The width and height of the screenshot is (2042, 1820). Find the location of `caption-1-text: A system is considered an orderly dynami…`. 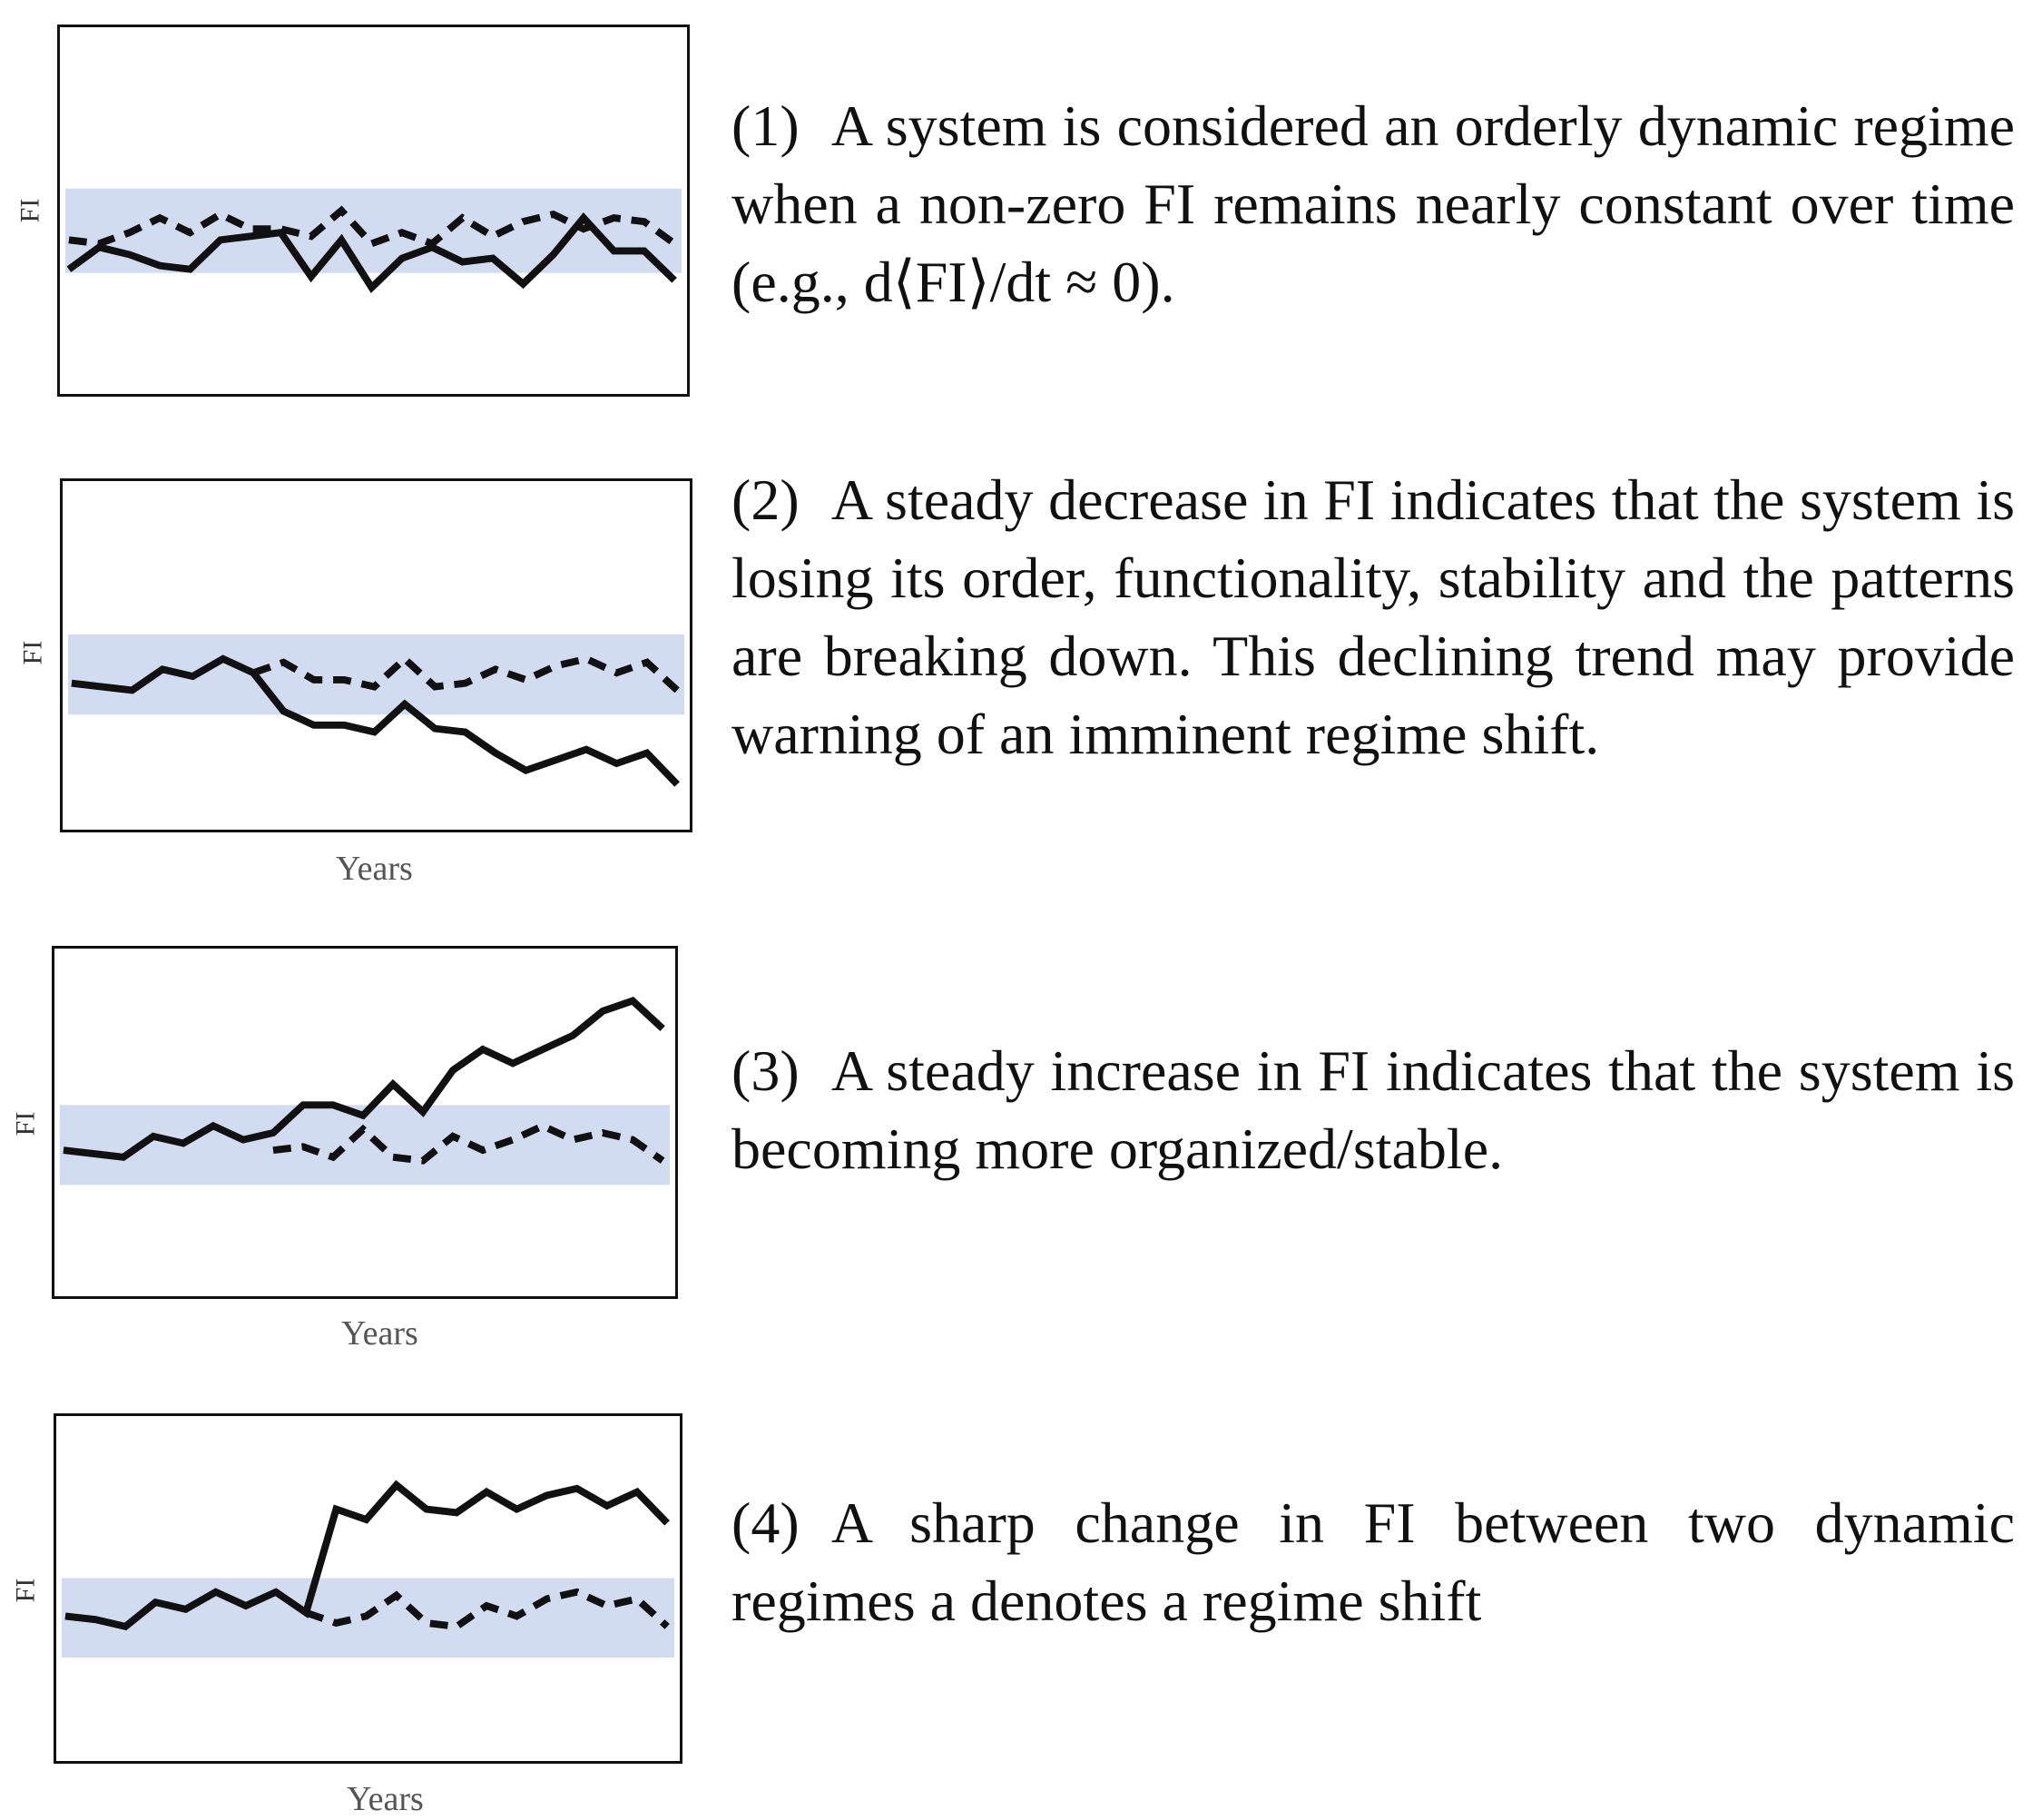

caption-1-text: A system is considered an orderly dynami… is located at coordinates (1373, 204).